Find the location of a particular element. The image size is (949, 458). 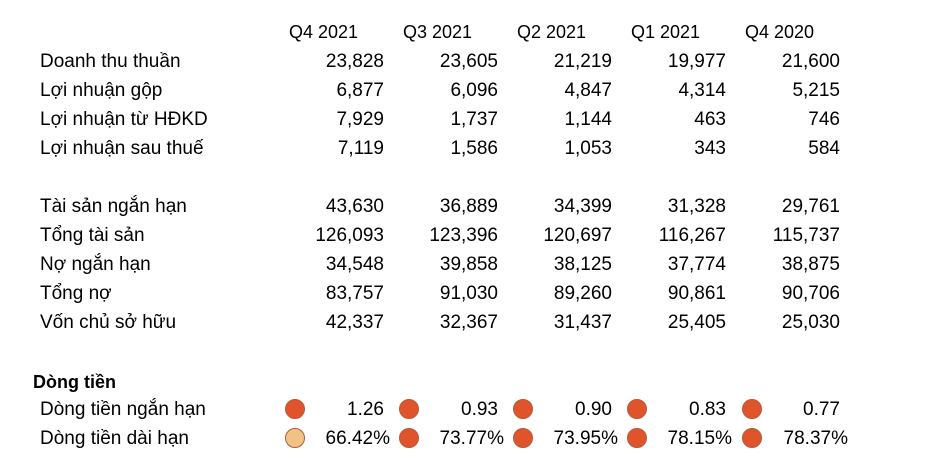

column-header-q4-2021: Q4 2021 is located at coordinates (324, 32).